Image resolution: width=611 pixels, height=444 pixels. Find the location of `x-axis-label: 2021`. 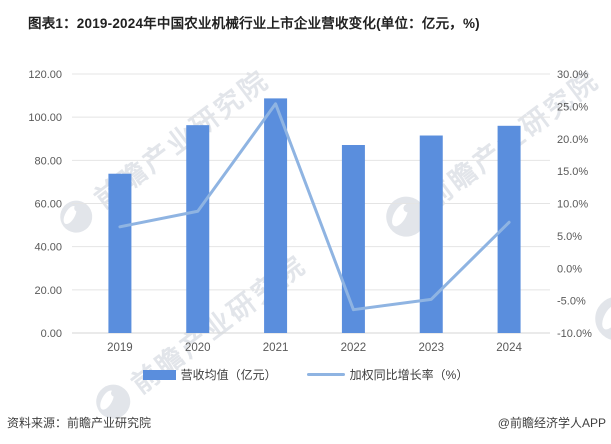

x-axis-label: 2021 is located at coordinates (276, 348).